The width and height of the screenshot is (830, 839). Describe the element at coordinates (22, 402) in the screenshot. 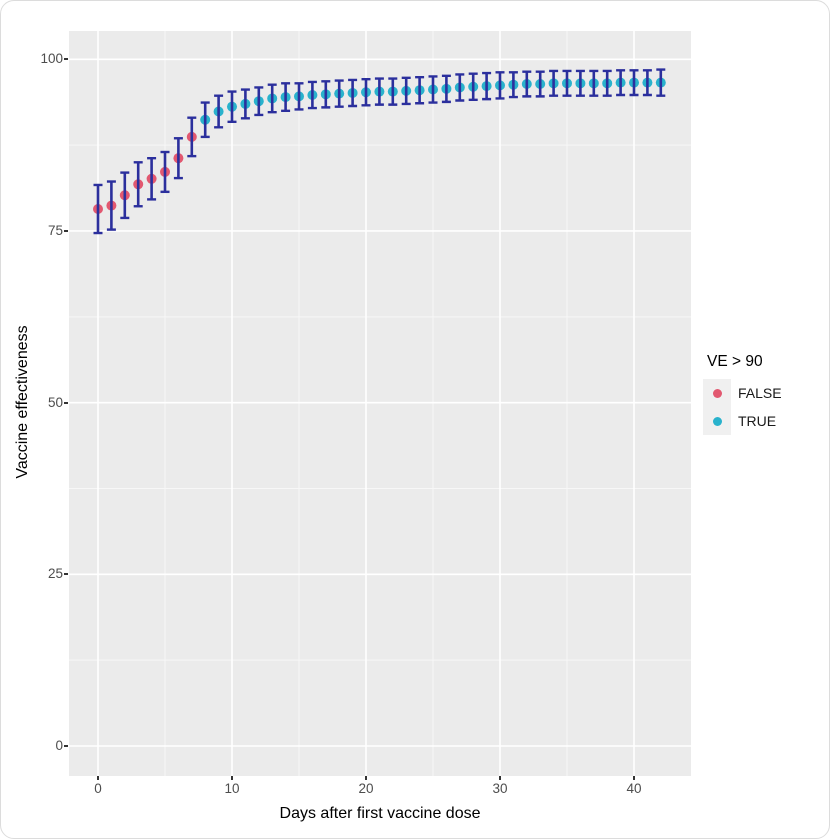

I see `y-axis-title: Vaccine effectiveness` at that location.